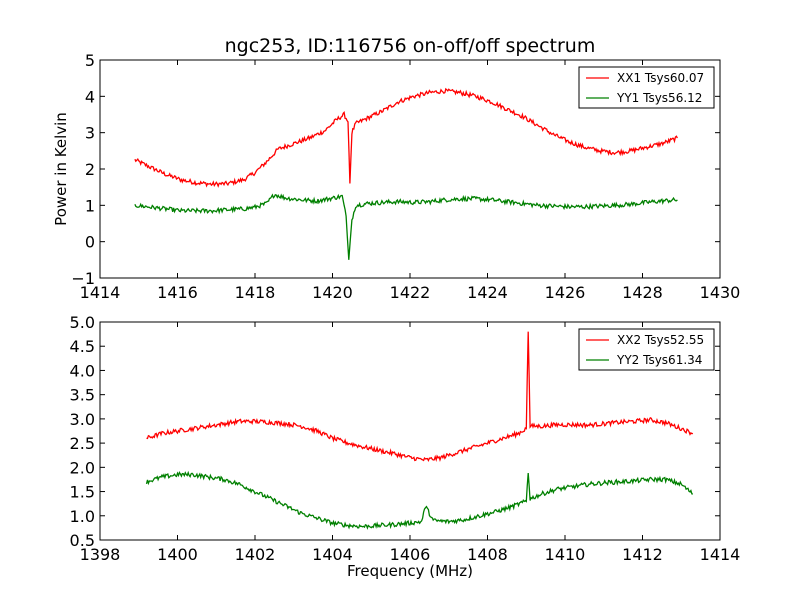 The height and width of the screenshot is (604, 800). Describe the element at coordinates (410, 292) in the screenshot. I see `x-tick-label: 1422` at that location.